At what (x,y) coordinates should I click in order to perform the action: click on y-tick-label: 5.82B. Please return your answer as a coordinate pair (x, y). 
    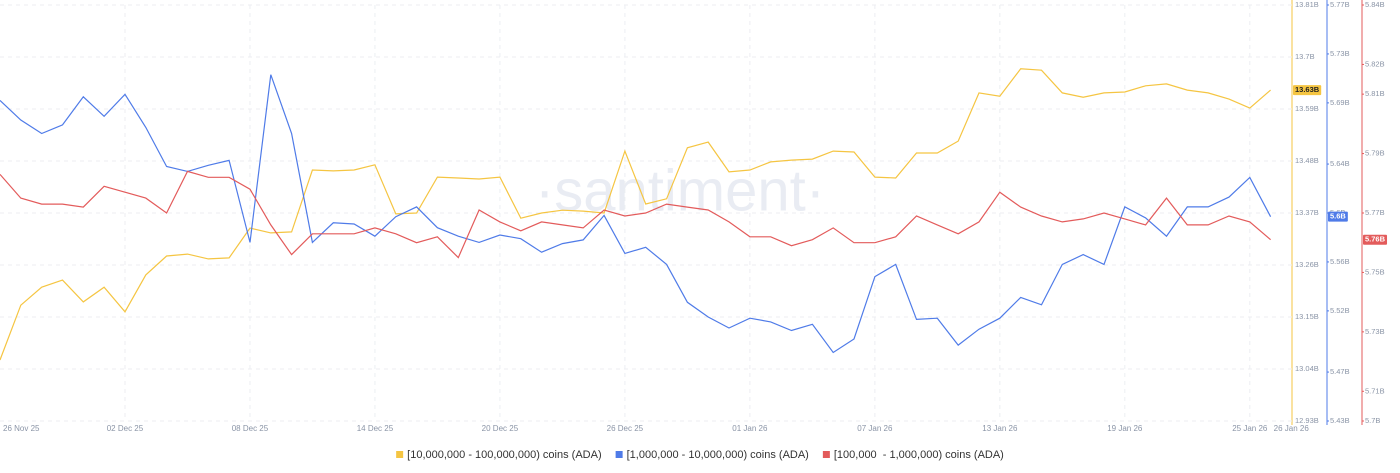
    Looking at the image, I should click on (1375, 63).